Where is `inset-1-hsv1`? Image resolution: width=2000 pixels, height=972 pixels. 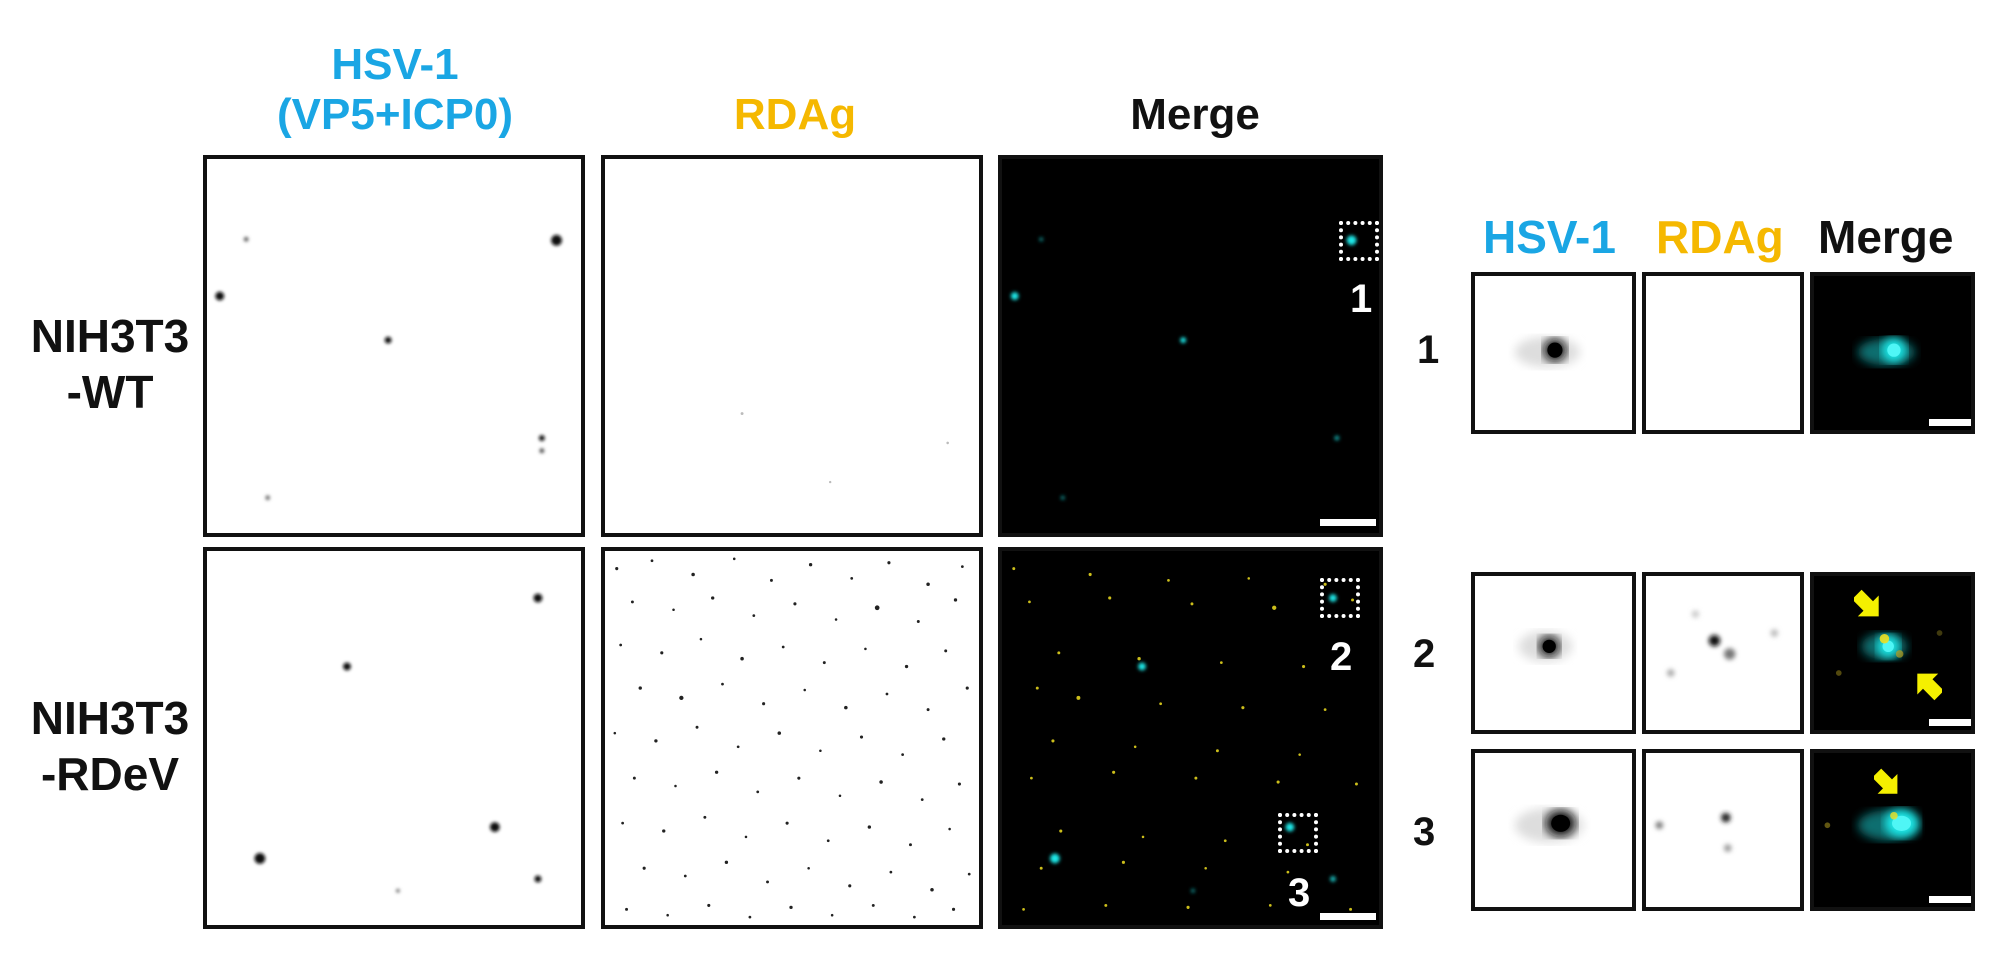
inset-1-hsv1 is located at coordinates (1553, 353).